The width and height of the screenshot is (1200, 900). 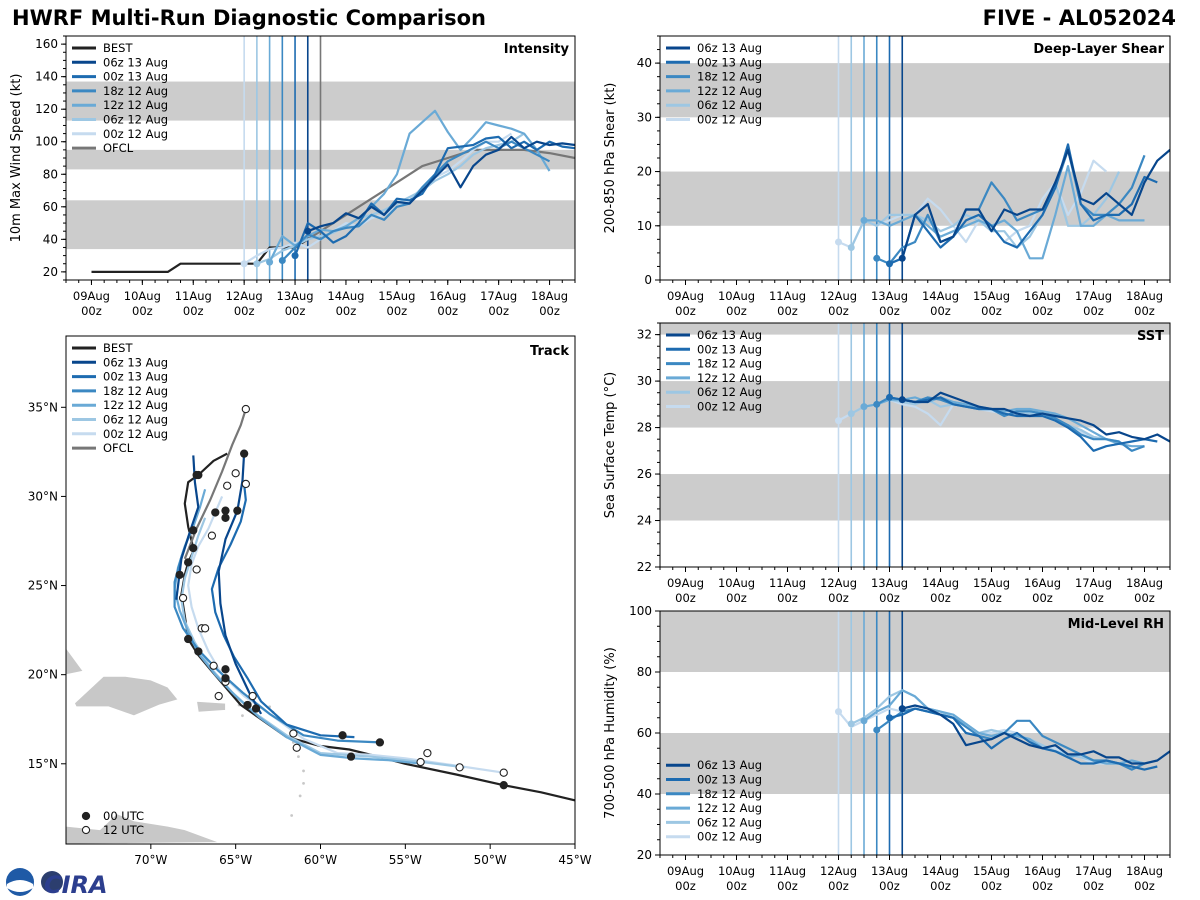 What do you see at coordinates (43, 586) in the screenshot?
I see `y-tick-label: 25°N` at bounding box center [43, 586].